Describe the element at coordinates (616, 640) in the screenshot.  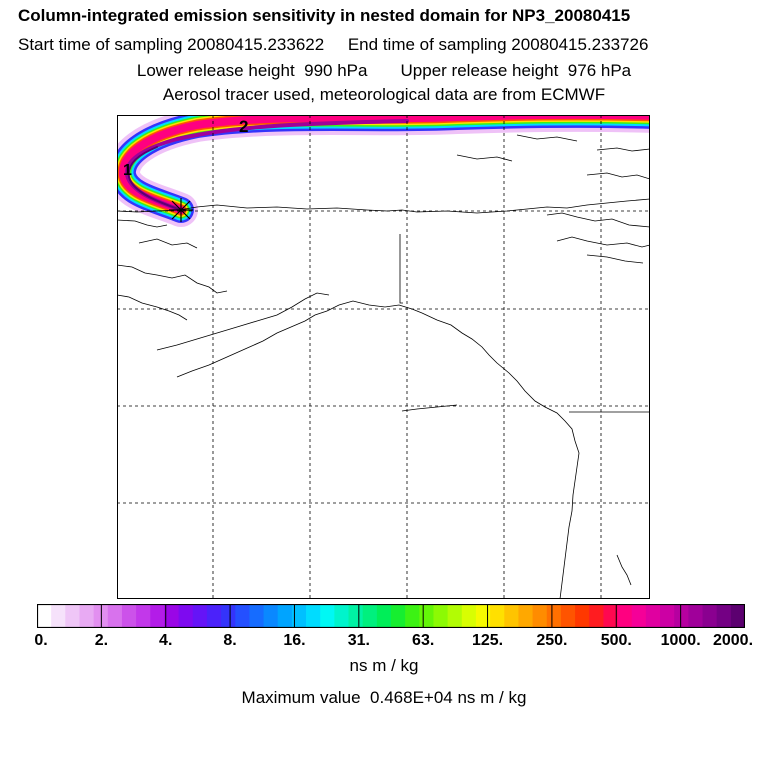
I see `colorbar-tick-label: 500.` at that location.